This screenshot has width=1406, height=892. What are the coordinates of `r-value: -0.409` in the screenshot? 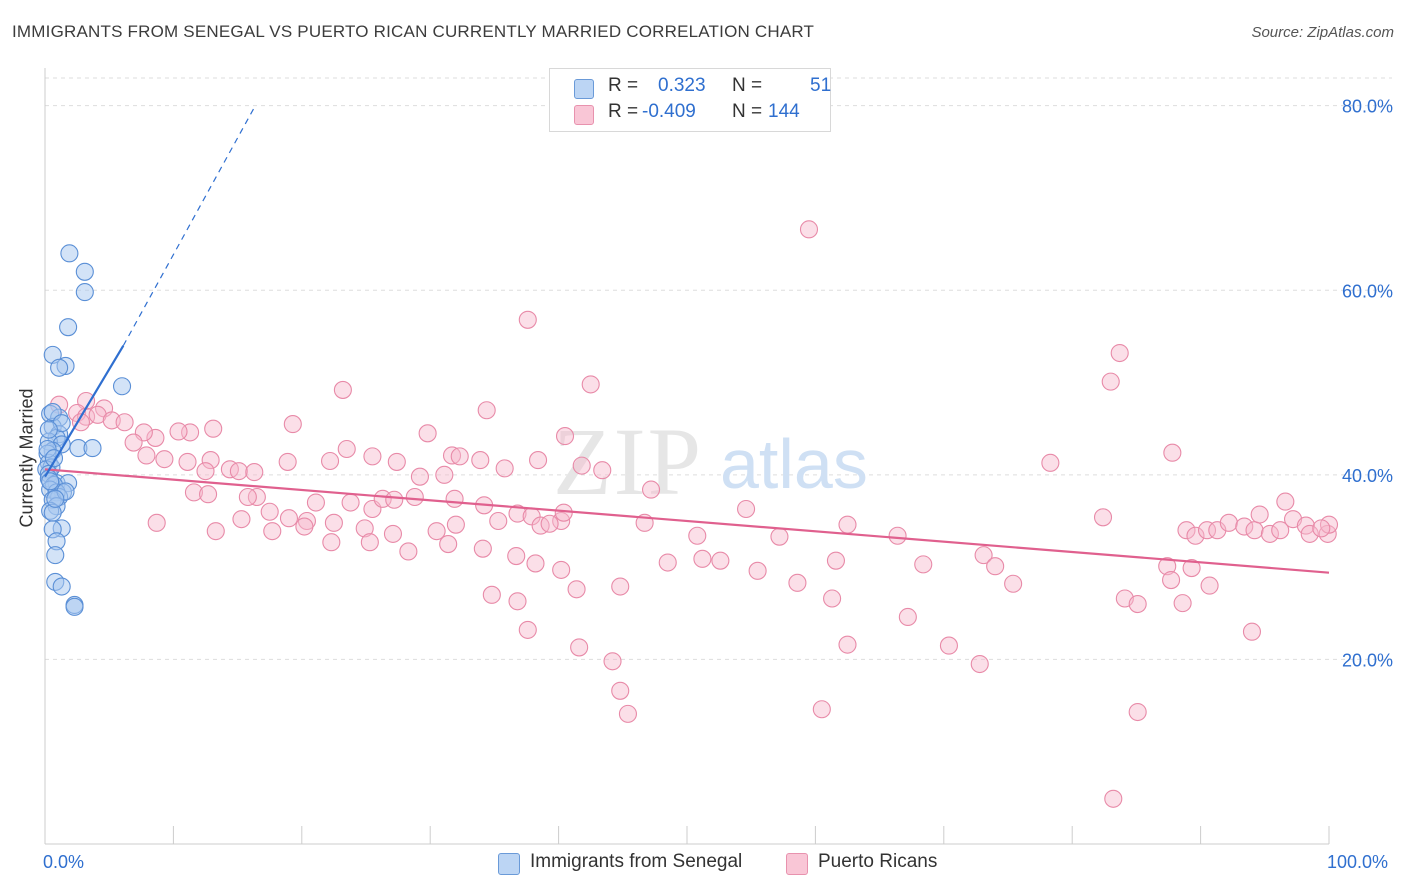 It's located at (669, 111).